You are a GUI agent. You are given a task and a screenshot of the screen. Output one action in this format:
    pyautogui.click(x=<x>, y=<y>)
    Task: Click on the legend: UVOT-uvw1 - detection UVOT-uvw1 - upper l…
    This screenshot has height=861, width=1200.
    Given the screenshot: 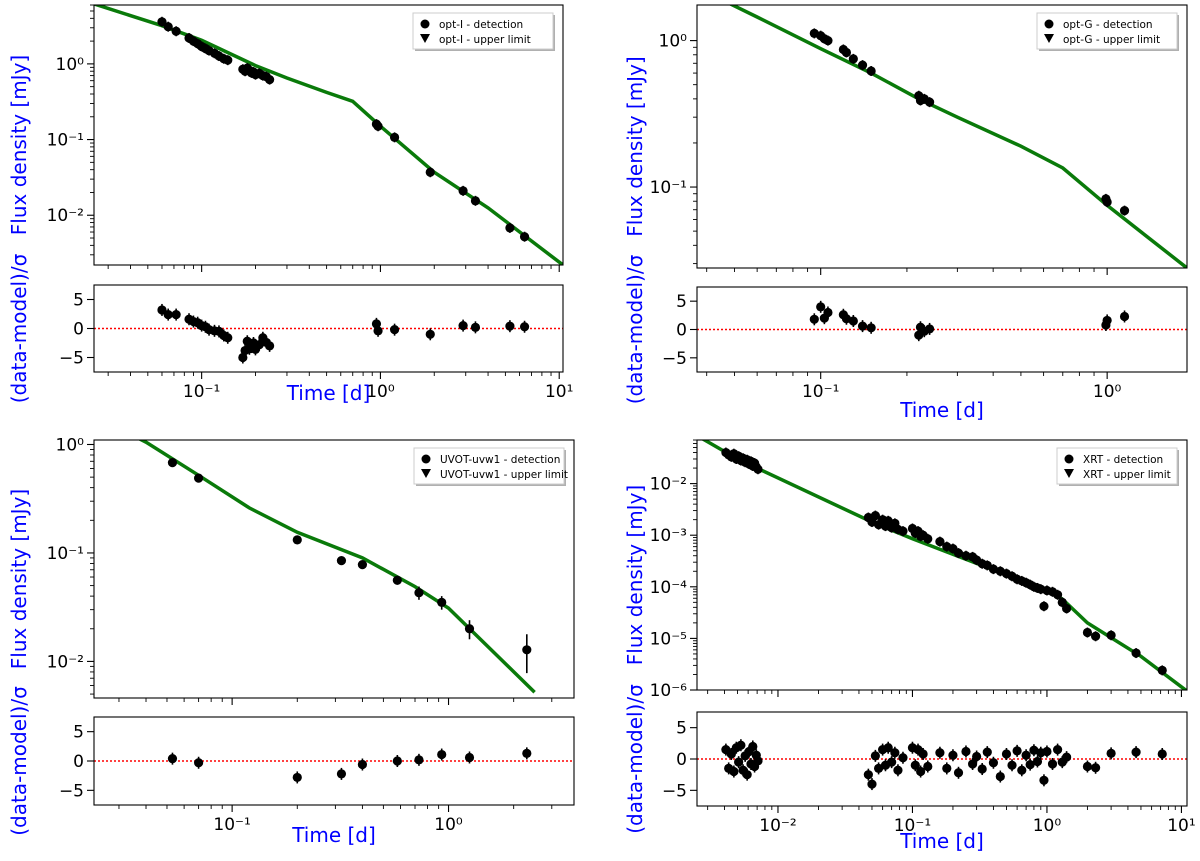 What is the action you would take?
    pyautogui.click(x=490, y=466)
    